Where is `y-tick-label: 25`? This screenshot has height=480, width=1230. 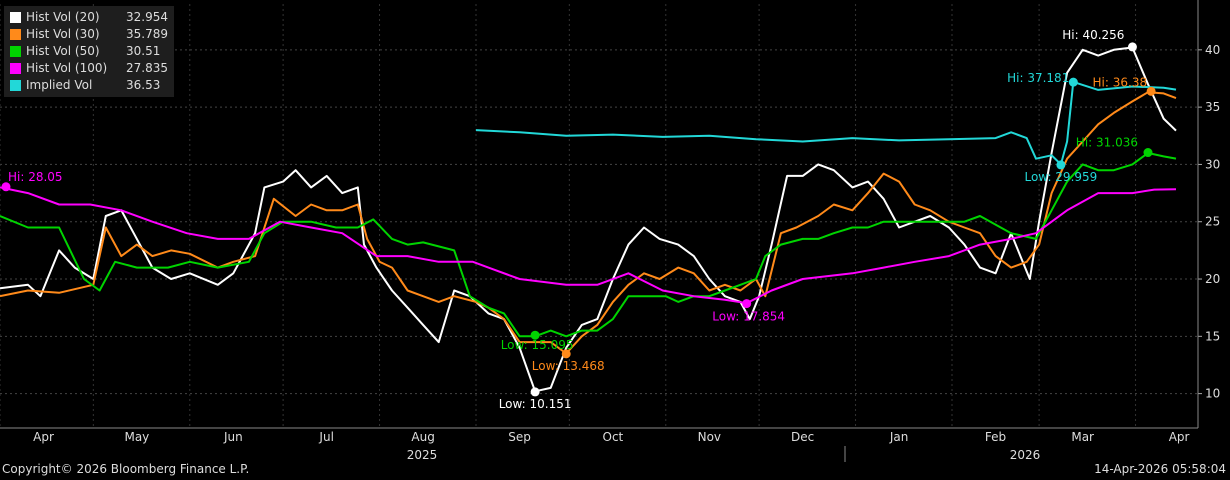 y-tick-label: 25 is located at coordinates (1212, 222).